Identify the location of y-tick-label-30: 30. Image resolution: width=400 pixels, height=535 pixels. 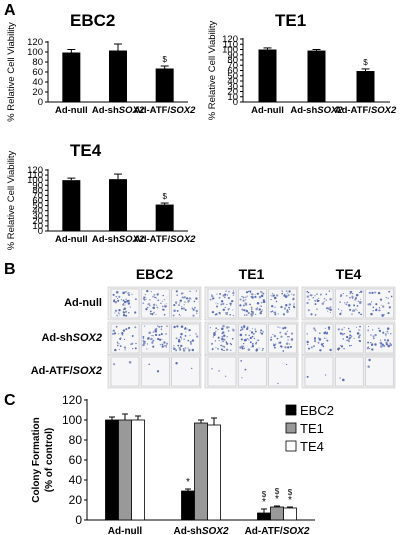
(37, 216).